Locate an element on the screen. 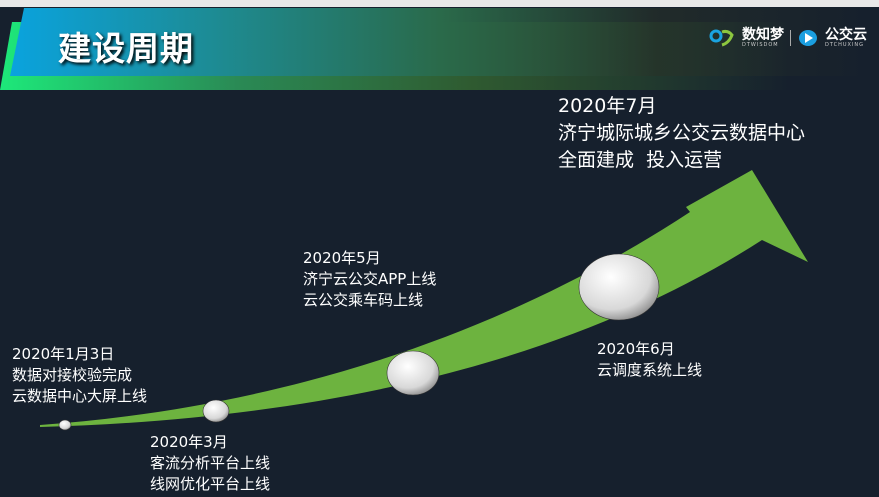 Image resolution: width=879 pixels, height=497 pixels. milestone-line: 客流分析平台上线 is located at coordinates (210, 463).